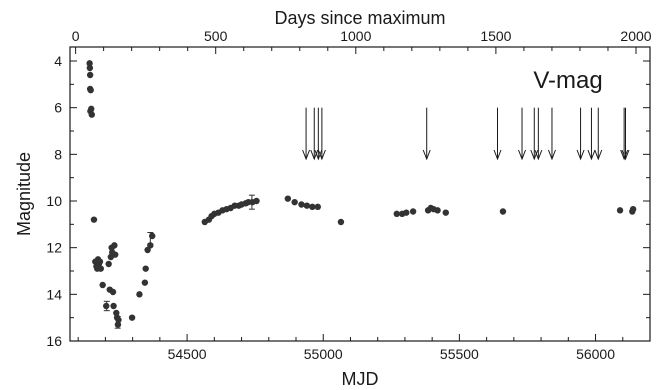  I want to click on x-tick-label: 54500, so click(187, 354).